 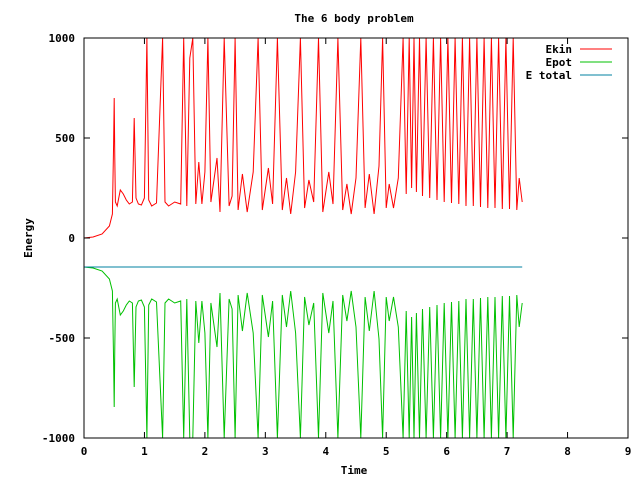 What do you see at coordinates (559, 49) in the screenshot?
I see `legend-label-ekin: Ekin` at bounding box center [559, 49].